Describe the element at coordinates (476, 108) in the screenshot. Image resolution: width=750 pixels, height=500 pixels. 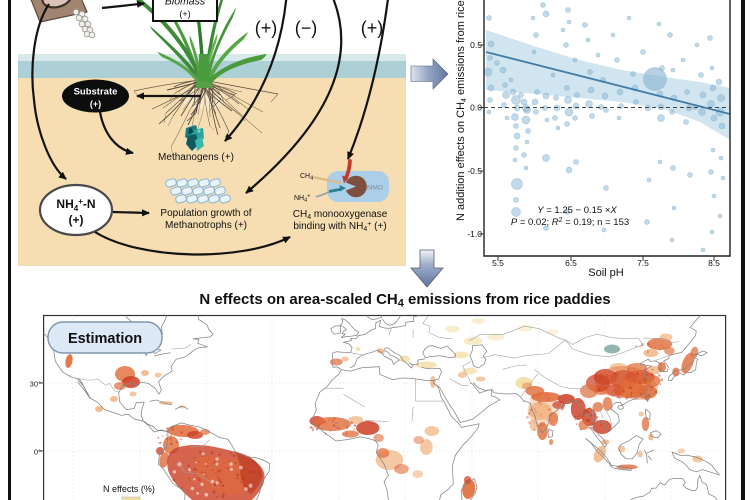
I see `svg-text: 0.0` at that location.